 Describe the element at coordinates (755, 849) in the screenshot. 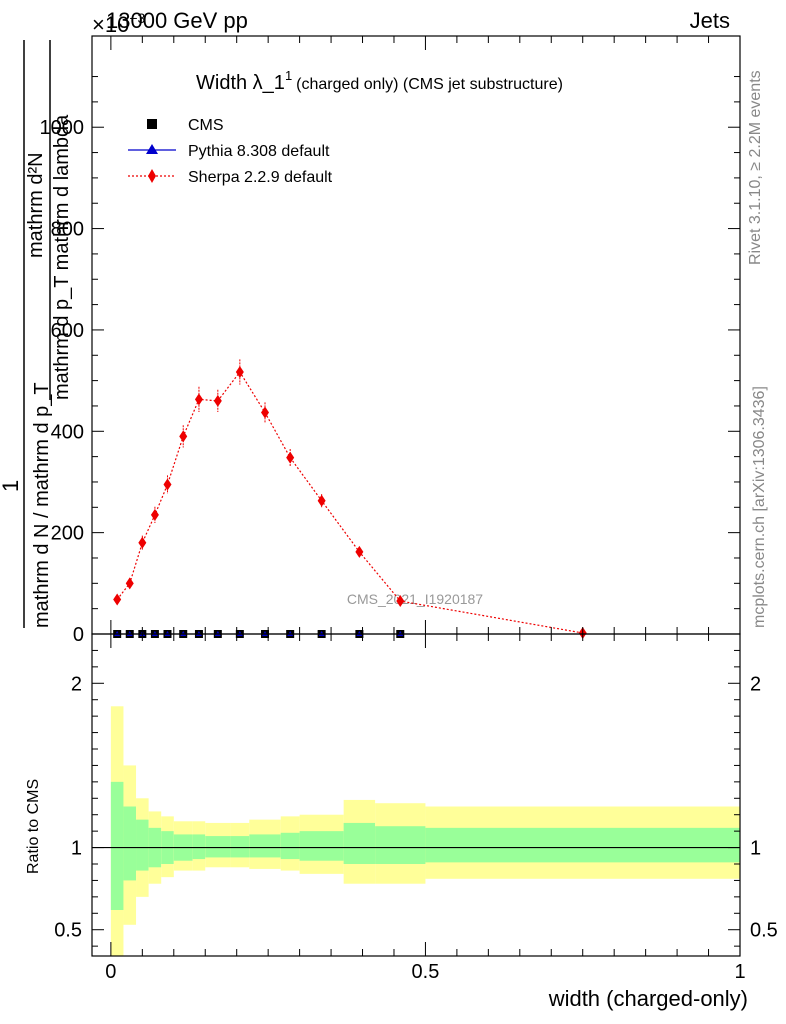

I see `ratio-ytick-label-right: 1` at that location.